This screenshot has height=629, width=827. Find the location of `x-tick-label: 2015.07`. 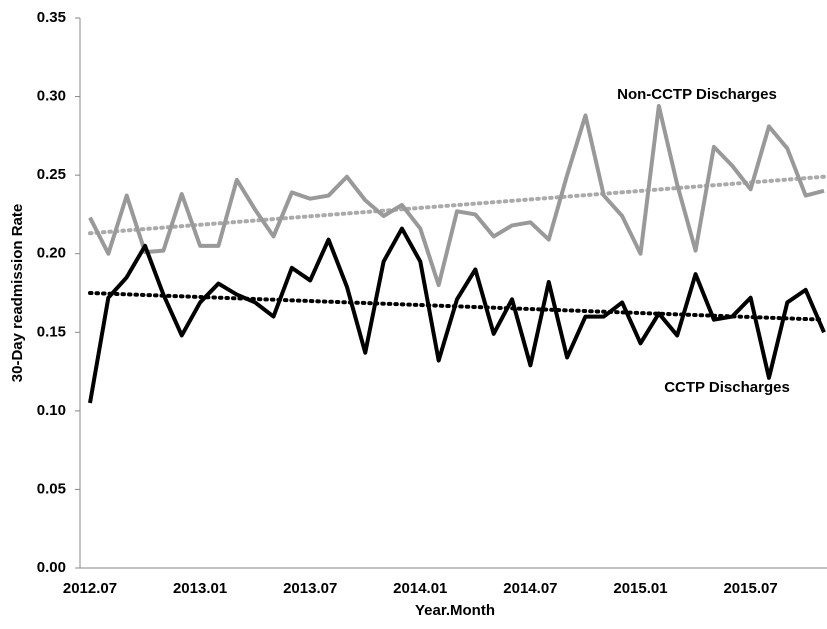

x-tick-label: 2015.07 is located at coordinates (750, 588).